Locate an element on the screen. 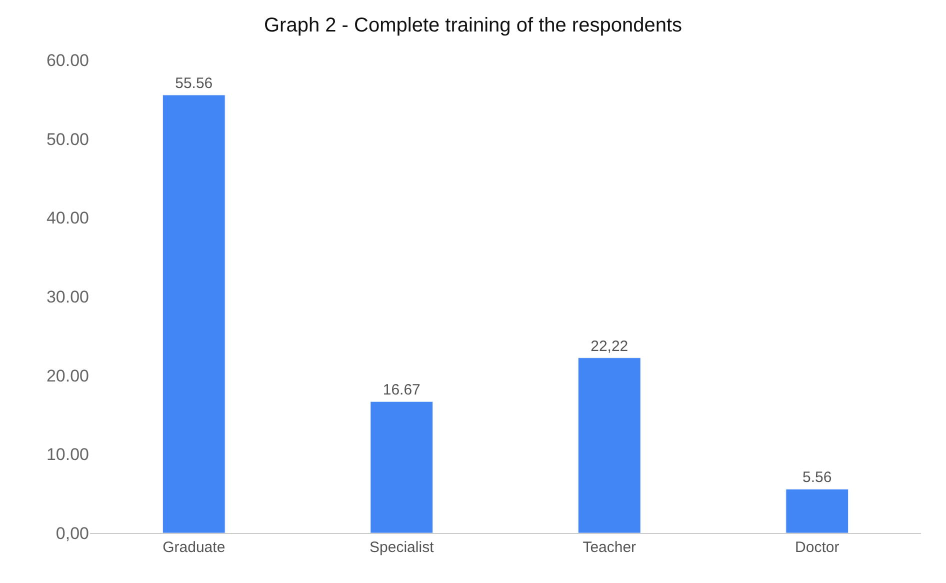 The image size is (946, 583). data-label: 5.56 is located at coordinates (817, 477).